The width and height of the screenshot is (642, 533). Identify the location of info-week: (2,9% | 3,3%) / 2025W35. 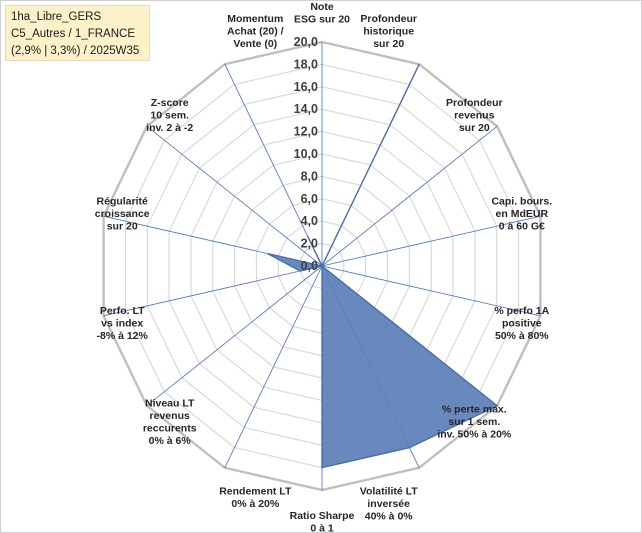
(75, 51).